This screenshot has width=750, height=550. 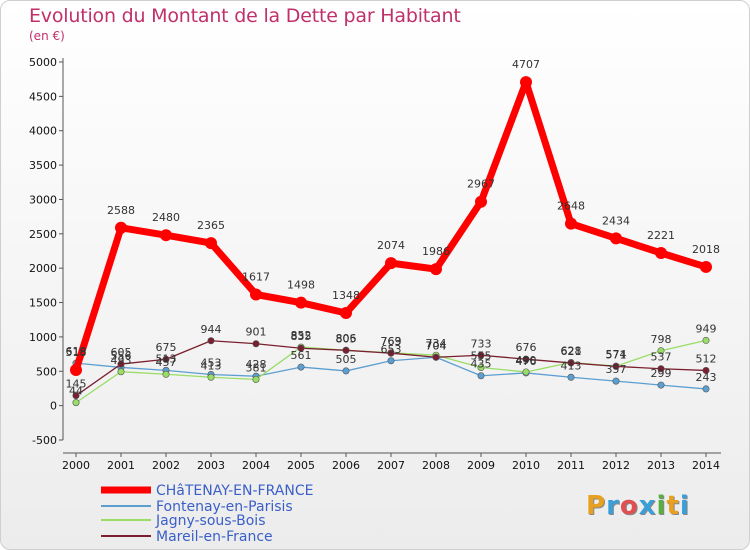 I want to click on legend-label: CHâTENAY-EN-FRANCE, so click(x=234, y=491).